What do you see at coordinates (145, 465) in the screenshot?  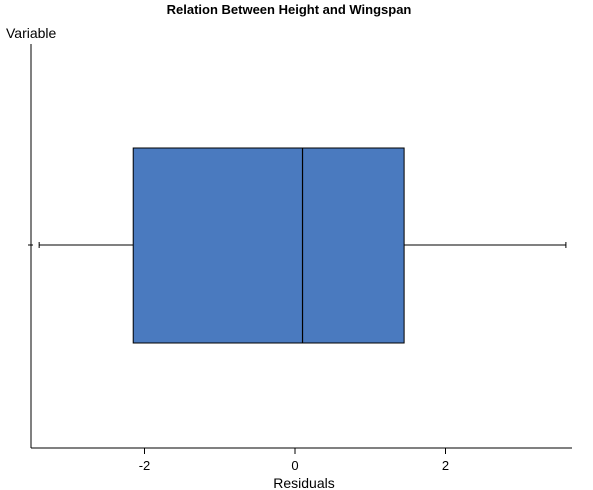 I see `x-tick-label: -2` at bounding box center [145, 465].